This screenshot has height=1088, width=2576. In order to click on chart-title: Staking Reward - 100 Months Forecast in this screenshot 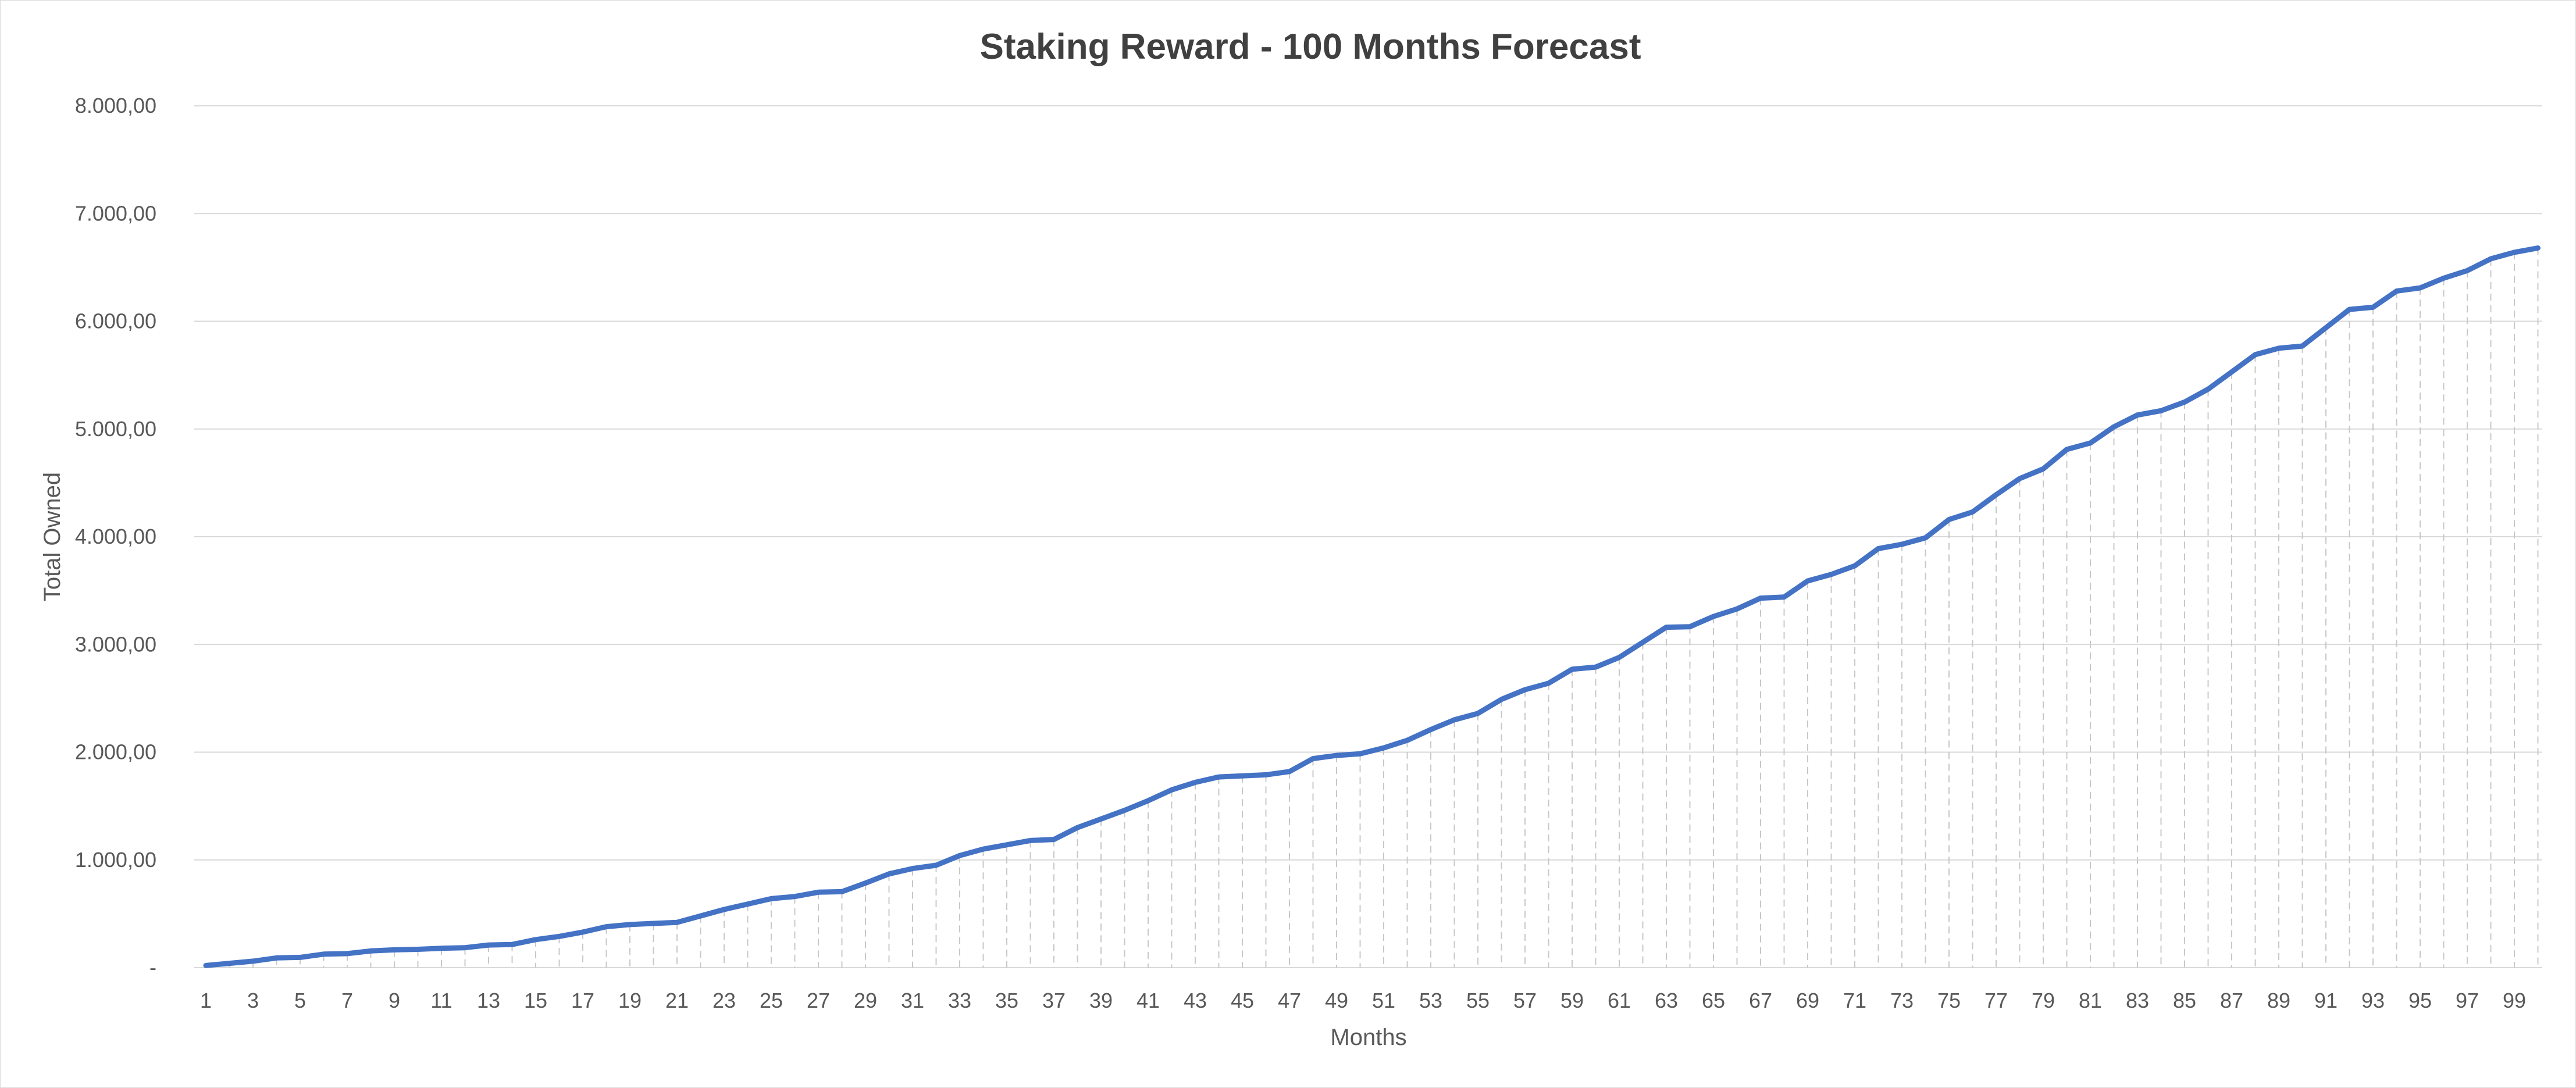, I will do `click(1310, 47)`.